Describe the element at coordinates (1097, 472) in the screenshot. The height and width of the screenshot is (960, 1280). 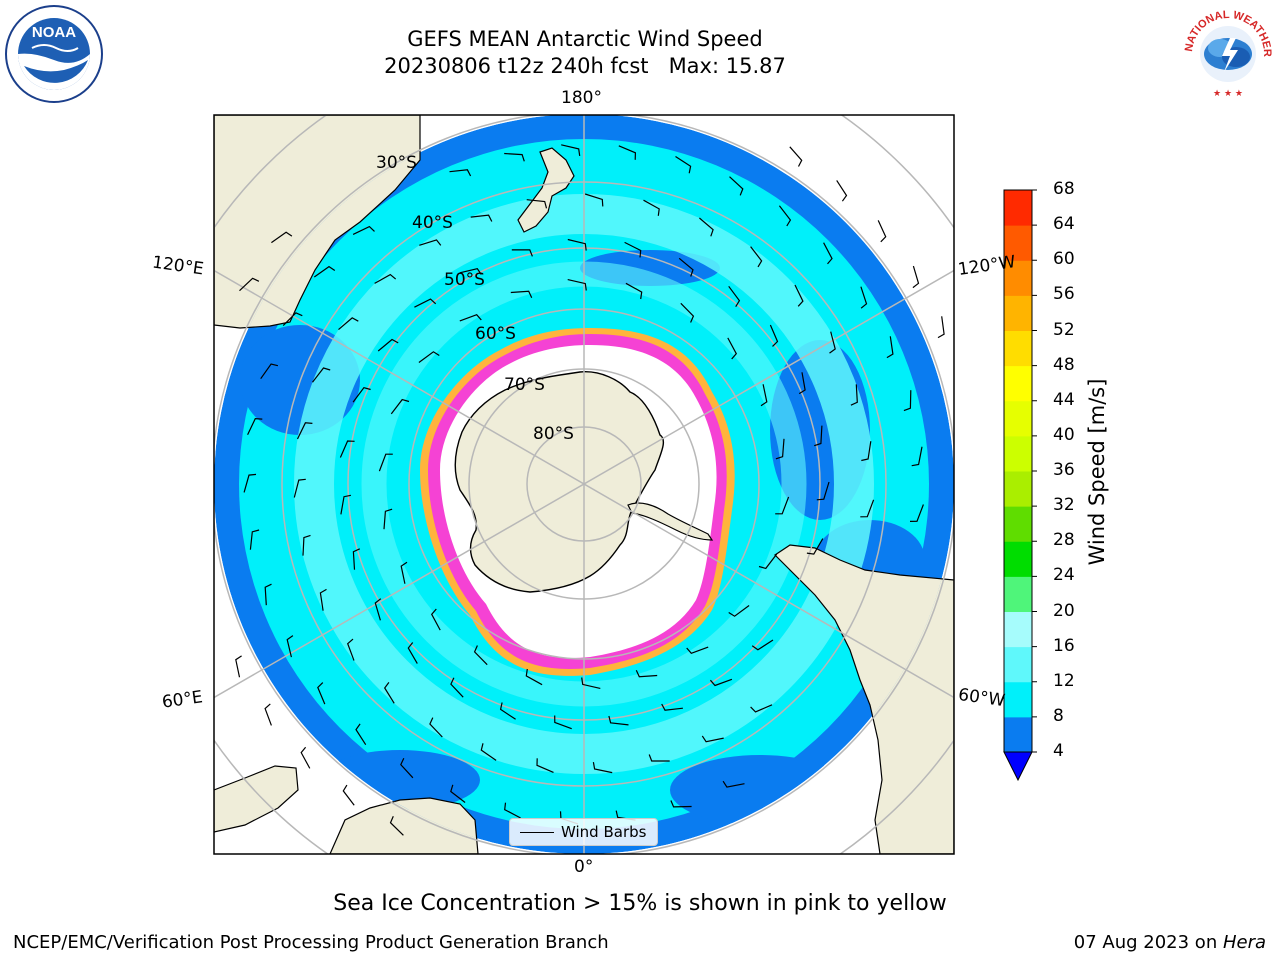
I see `colorbar-label: Wind Speed [m/s]` at that location.